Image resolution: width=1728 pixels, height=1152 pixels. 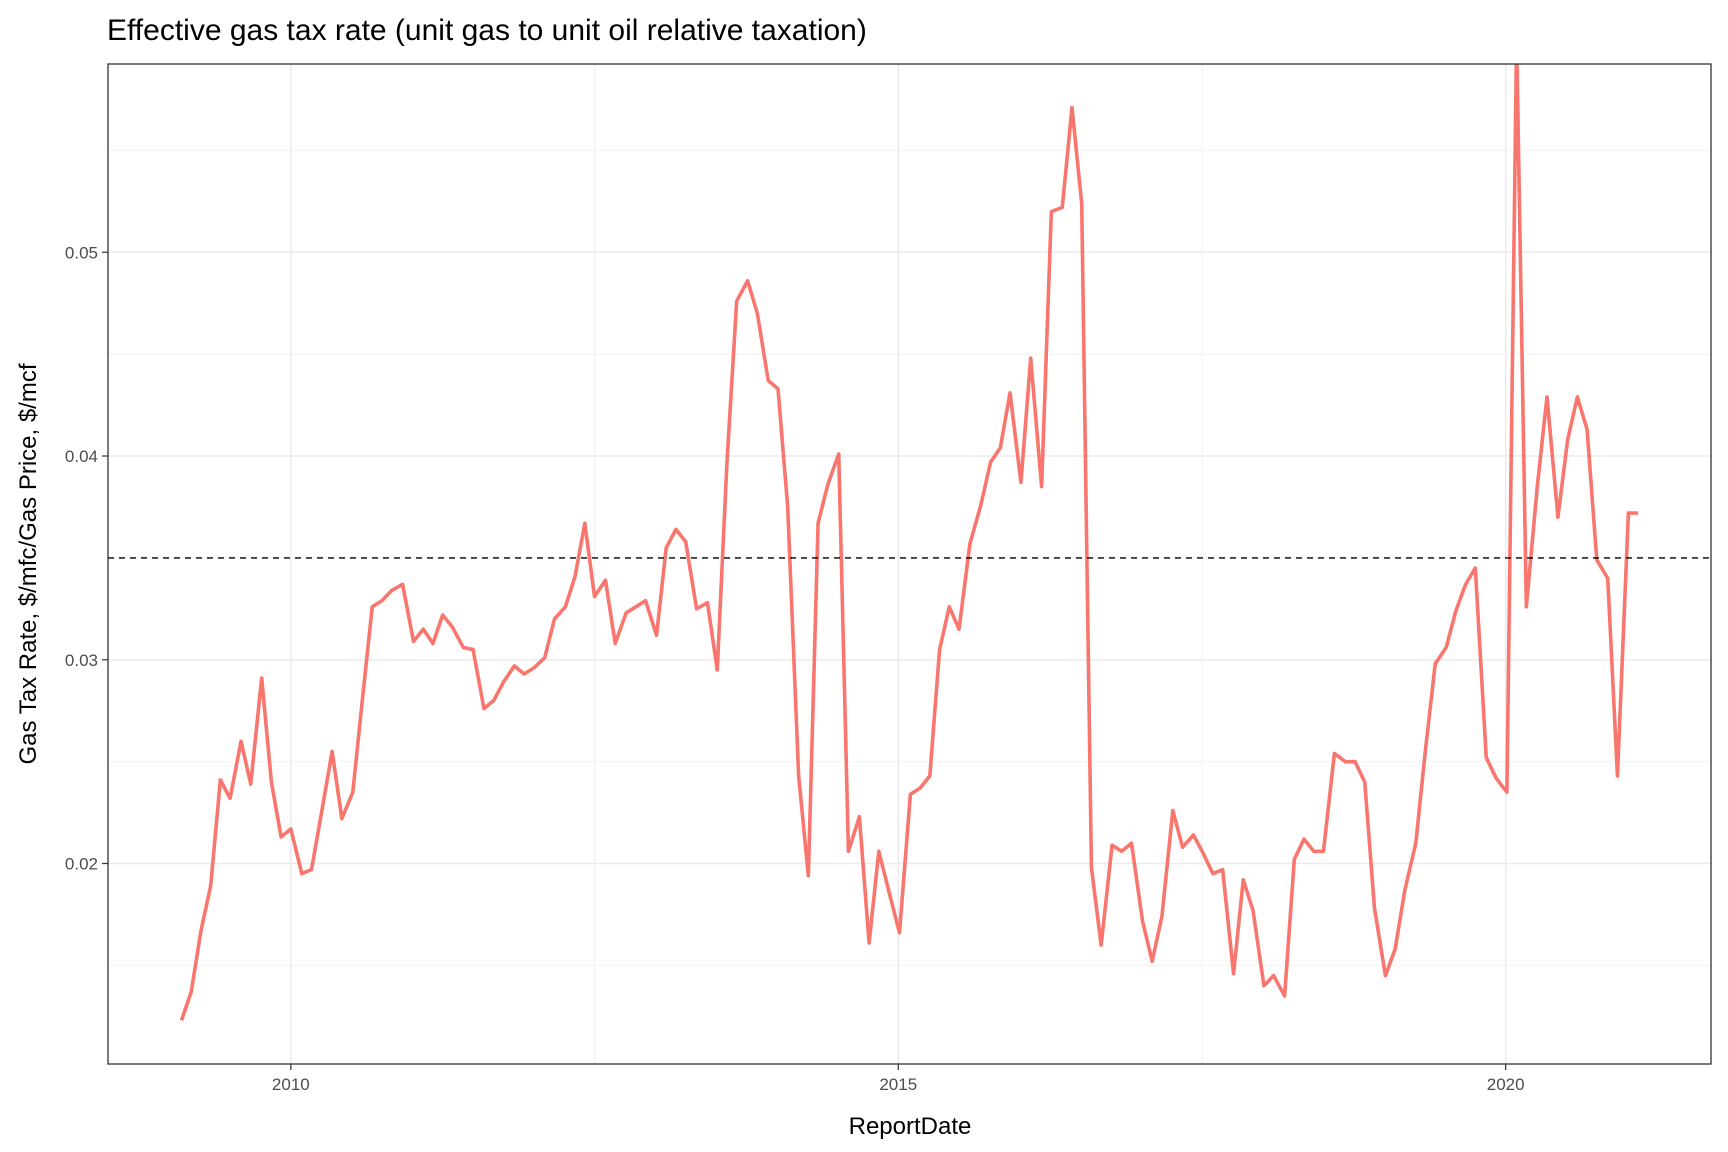 I want to click on x-tick-label: 2020, so click(x=1506, y=1084).